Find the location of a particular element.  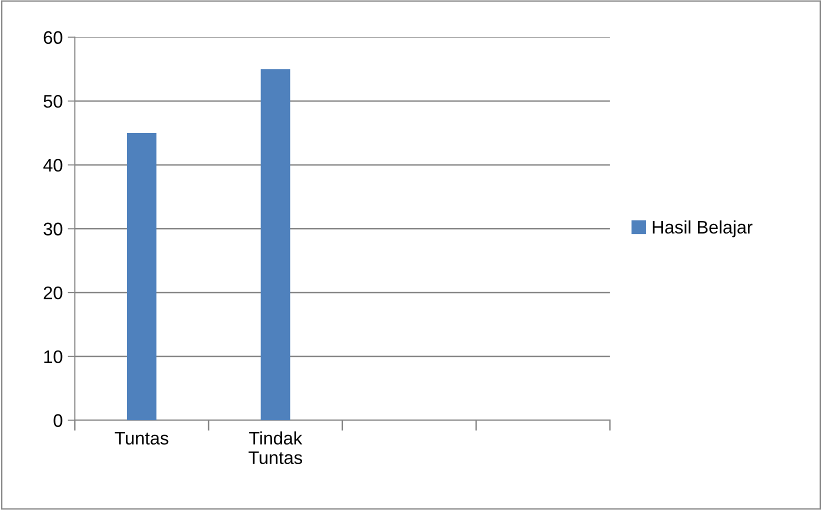

y-tick-label: 50 is located at coordinates (53, 101).